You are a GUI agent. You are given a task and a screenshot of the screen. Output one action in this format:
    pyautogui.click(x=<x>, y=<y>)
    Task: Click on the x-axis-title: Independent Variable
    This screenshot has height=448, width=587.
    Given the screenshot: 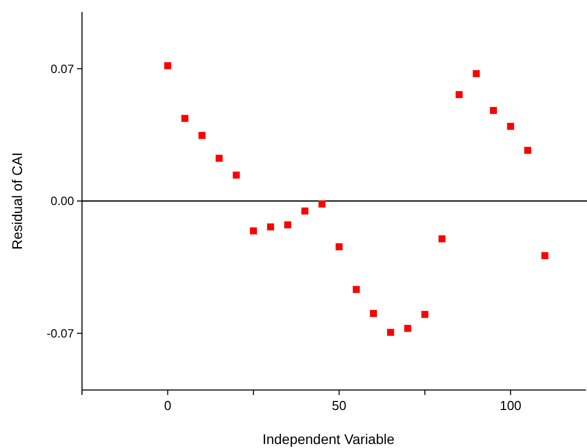 What is the action you would take?
    pyautogui.click(x=328, y=439)
    